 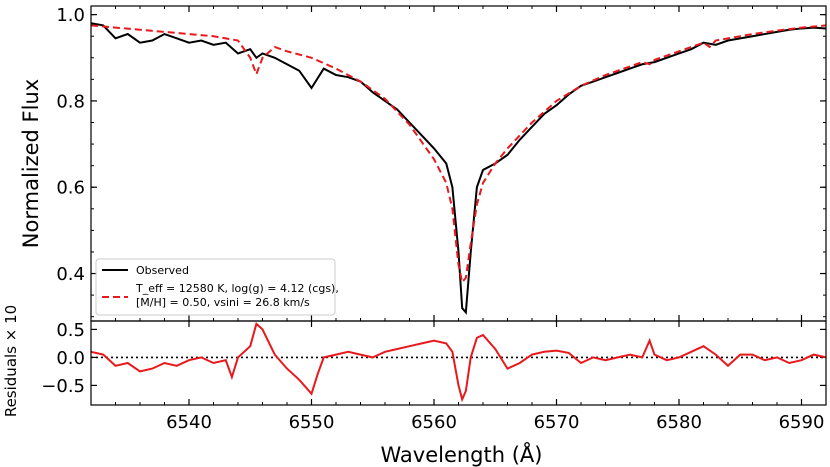 What do you see at coordinates (162, 270) in the screenshot?
I see `legend-observed-label: Observed` at bounding box center [162, 270].